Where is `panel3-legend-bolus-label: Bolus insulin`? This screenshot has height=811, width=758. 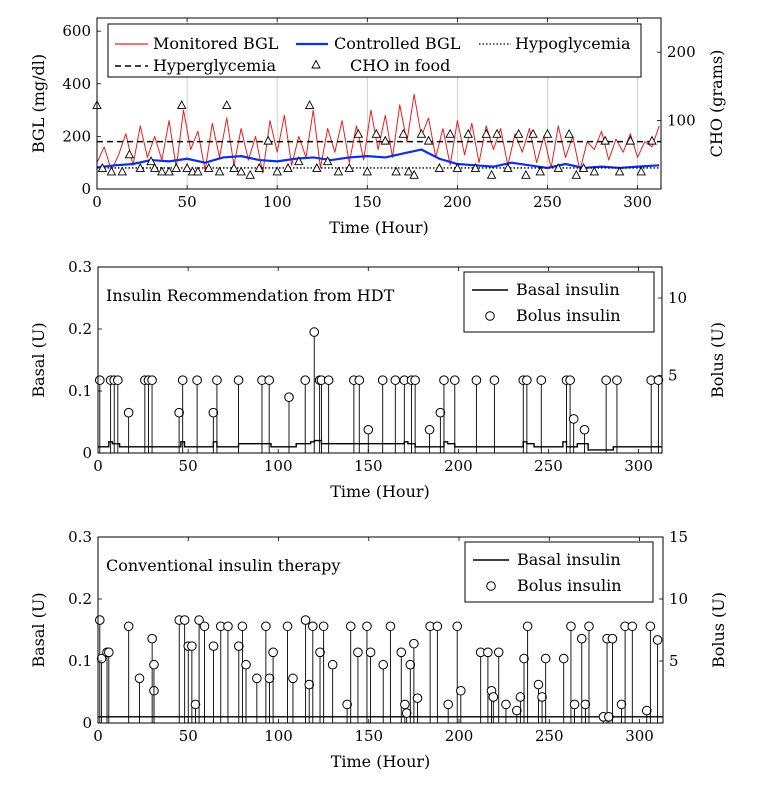 panel3-legend-bolus-label: Bolus insulin is located at coordinates (569, 585).